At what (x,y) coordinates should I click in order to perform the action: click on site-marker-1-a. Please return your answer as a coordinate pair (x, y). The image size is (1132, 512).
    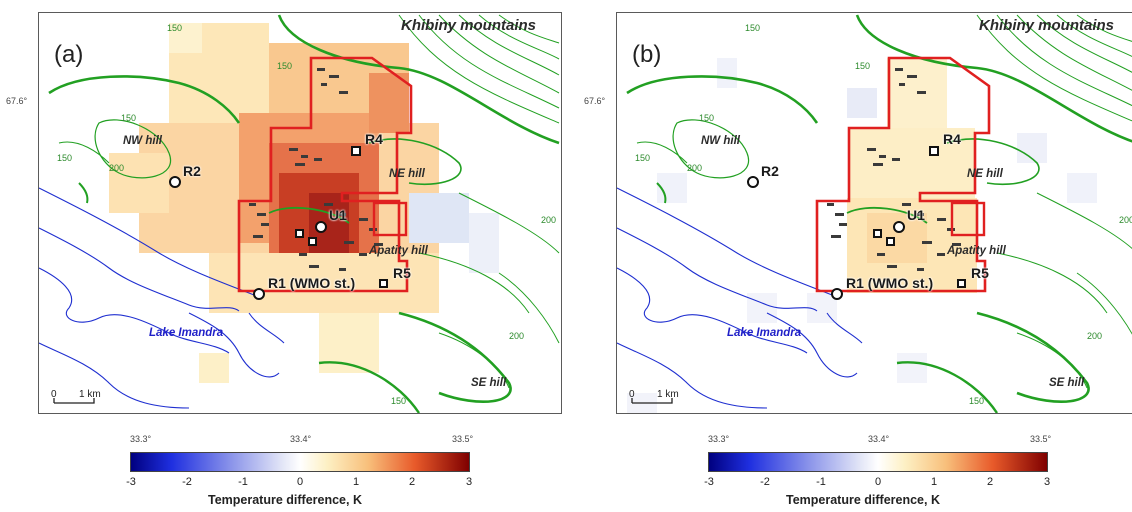
    Looking at the image, I should click on (299, 233).